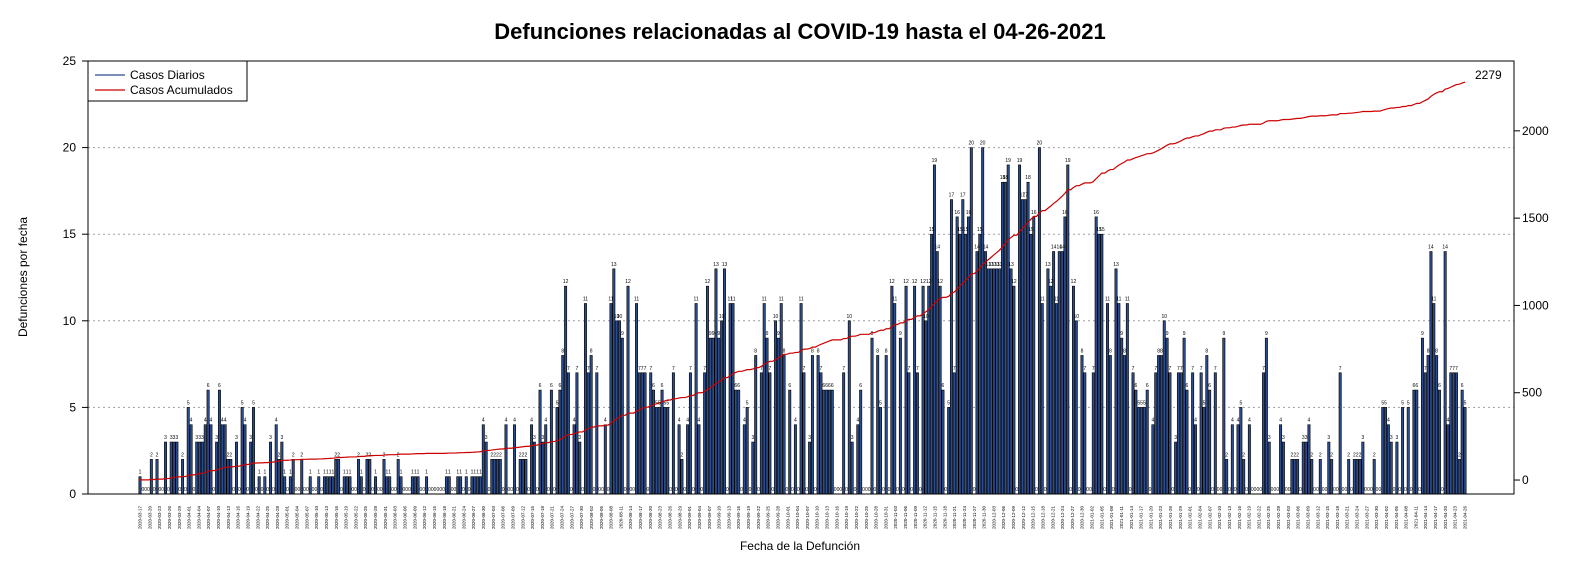 This screenshot has height=579, width=1584. I want to click on x-tick-label: 2021-02-25, so click(1268, 518).